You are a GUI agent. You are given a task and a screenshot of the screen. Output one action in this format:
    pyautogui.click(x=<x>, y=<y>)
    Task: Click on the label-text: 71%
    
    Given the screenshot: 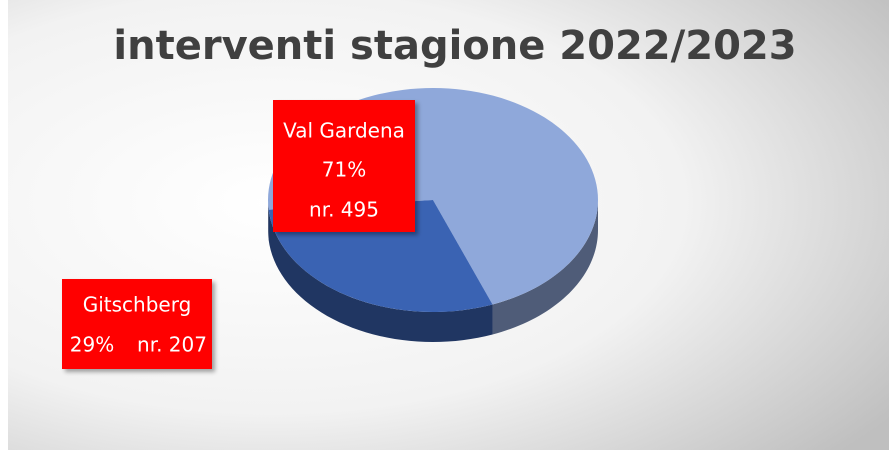 What is the action you would take?
    pyautogui.click(x=344, y=170)
    